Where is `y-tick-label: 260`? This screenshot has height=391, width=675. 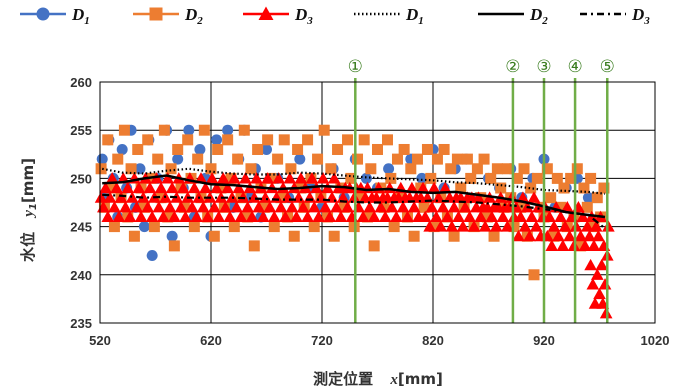
y-tick-label: 260 is located at coordinates (81, 82).